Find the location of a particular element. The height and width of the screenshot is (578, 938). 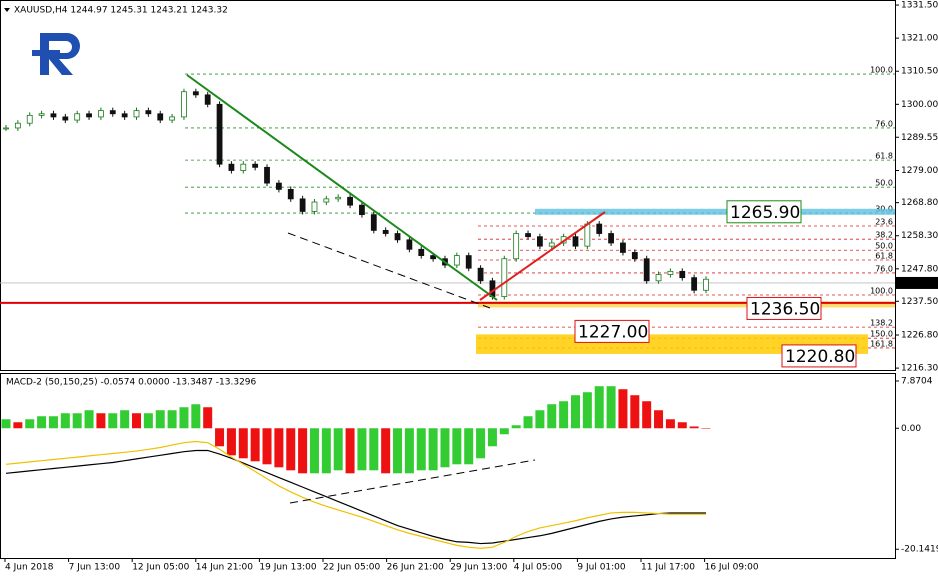

trend-line is located at coordinates (342, 187).